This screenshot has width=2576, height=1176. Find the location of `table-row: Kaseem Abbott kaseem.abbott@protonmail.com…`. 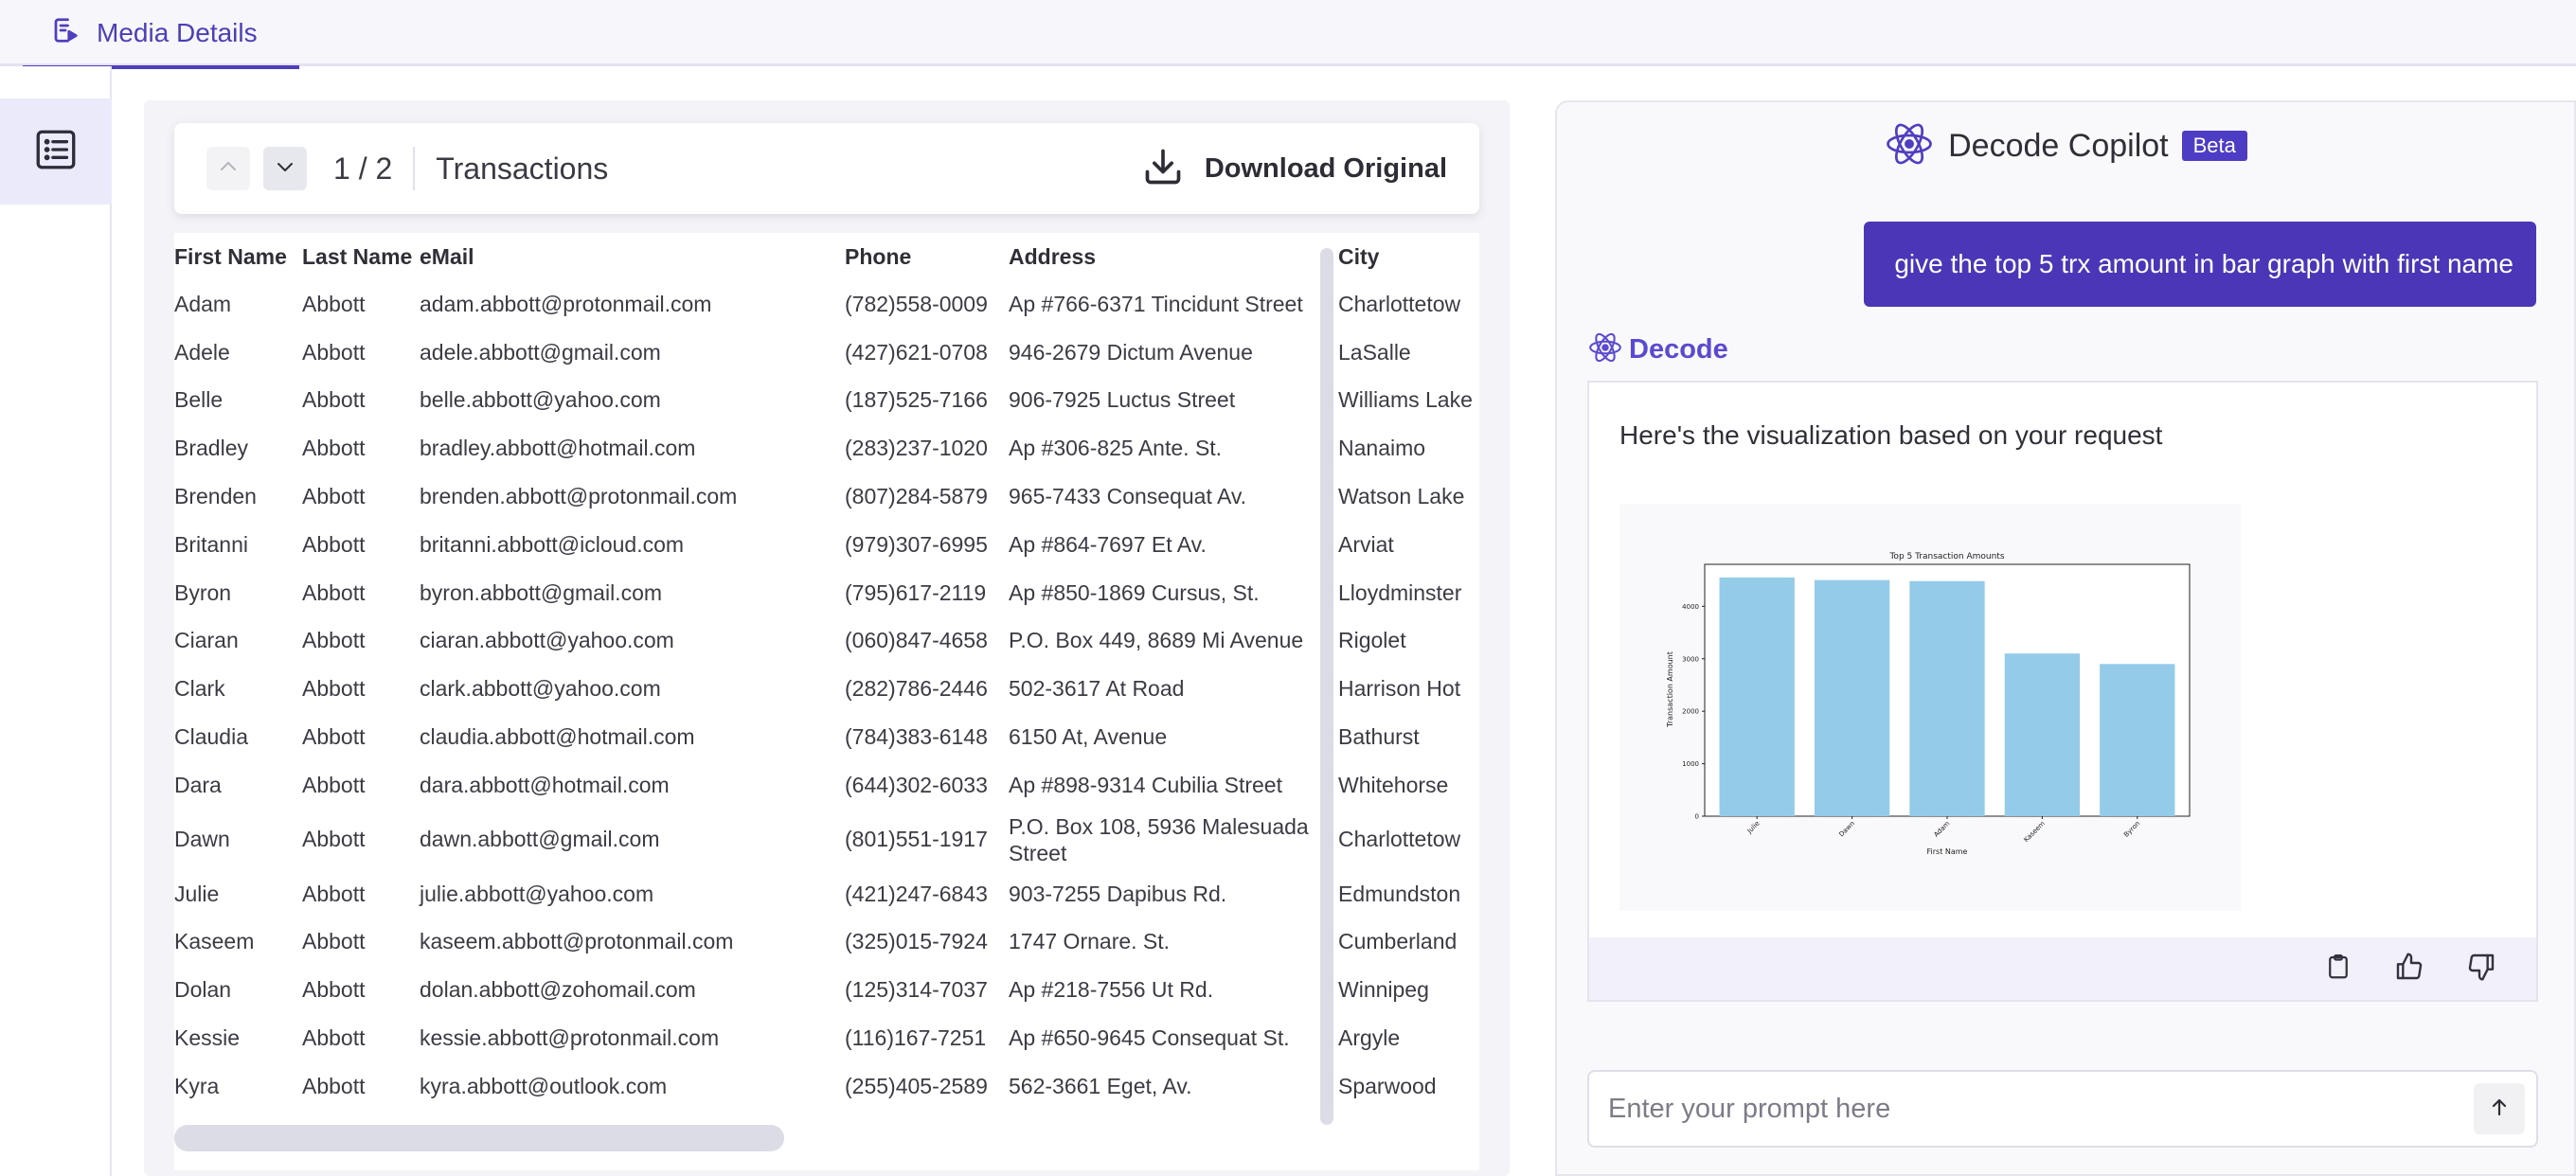

table-row: Kaseem Abbott kaseem.abbott@protonmail.com… is located at coordinates (826, 942).